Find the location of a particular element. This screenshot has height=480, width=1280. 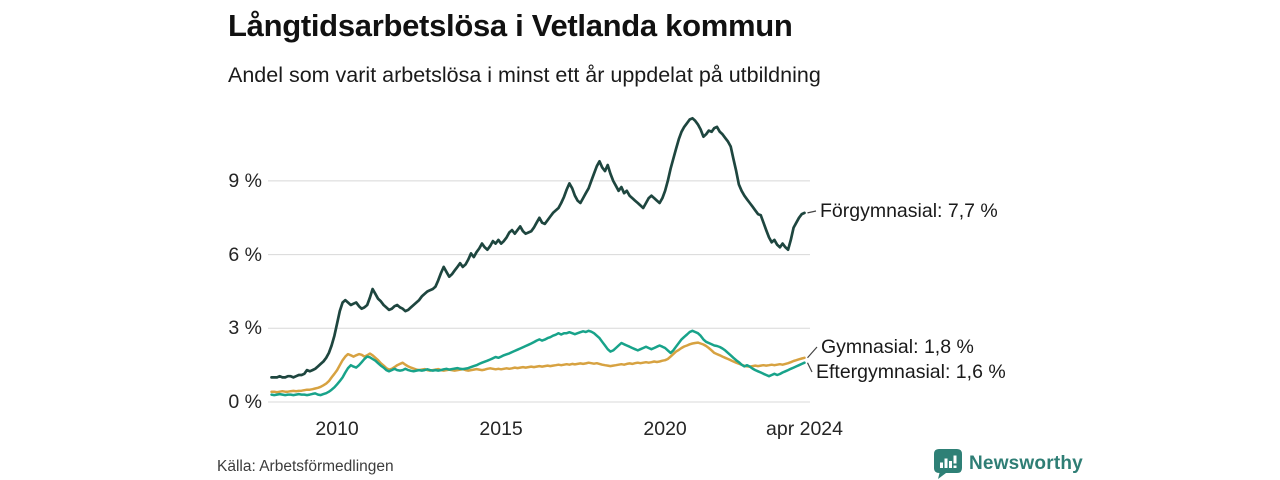

series-label-gymnasial: Gymnasial: 1,8 % is located at coordinates (897, 347).